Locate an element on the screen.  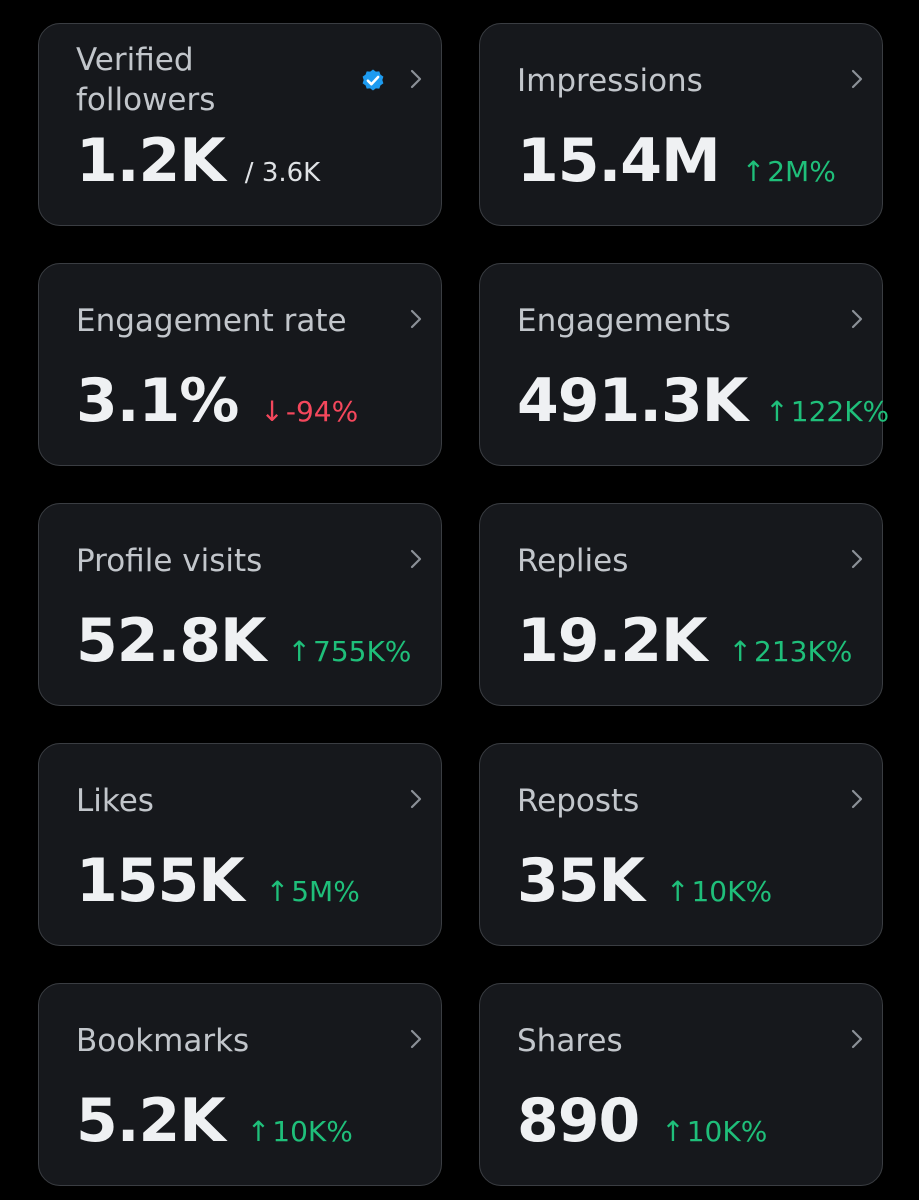
card-profile-visits: Profile visits 52.8K ↑ 755K% is located at coordinates (240, 604).